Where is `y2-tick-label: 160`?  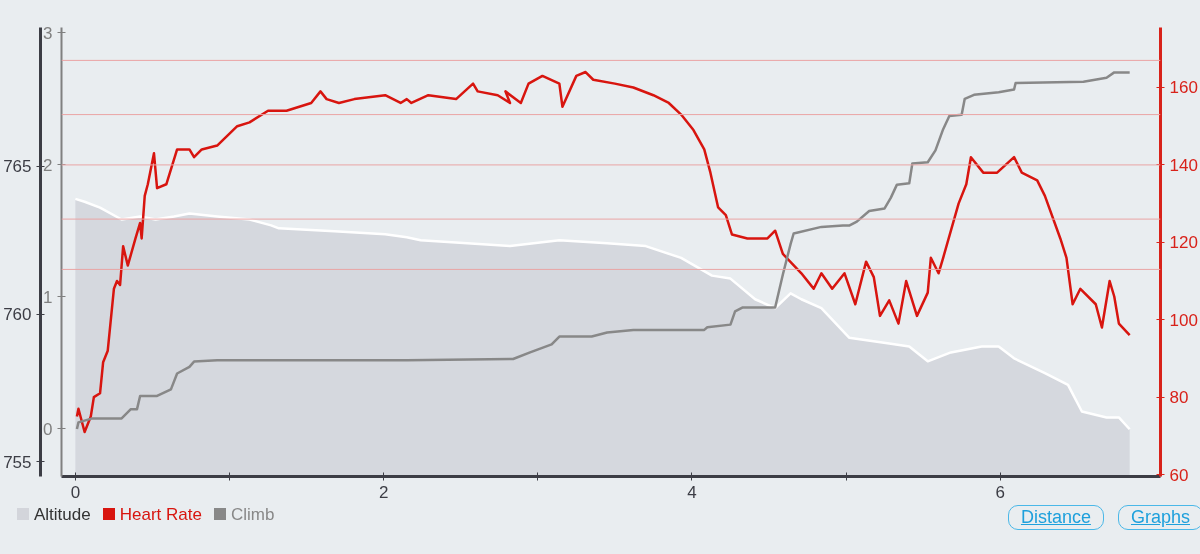
y2-tick-label: 160 is located at coordinates (1183, 88).